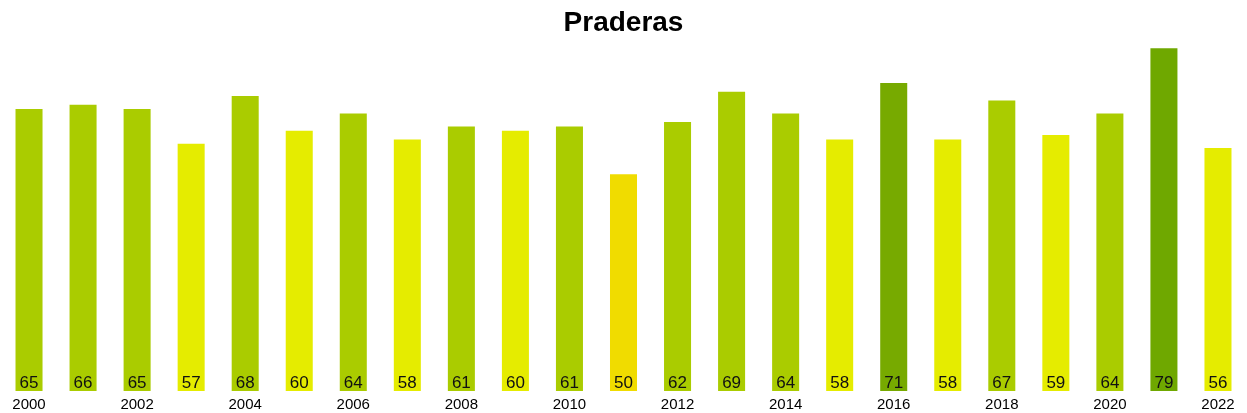  Describe the element at coordinates (732, 382) in the screenshot. I see `data-label: 69` at that location.